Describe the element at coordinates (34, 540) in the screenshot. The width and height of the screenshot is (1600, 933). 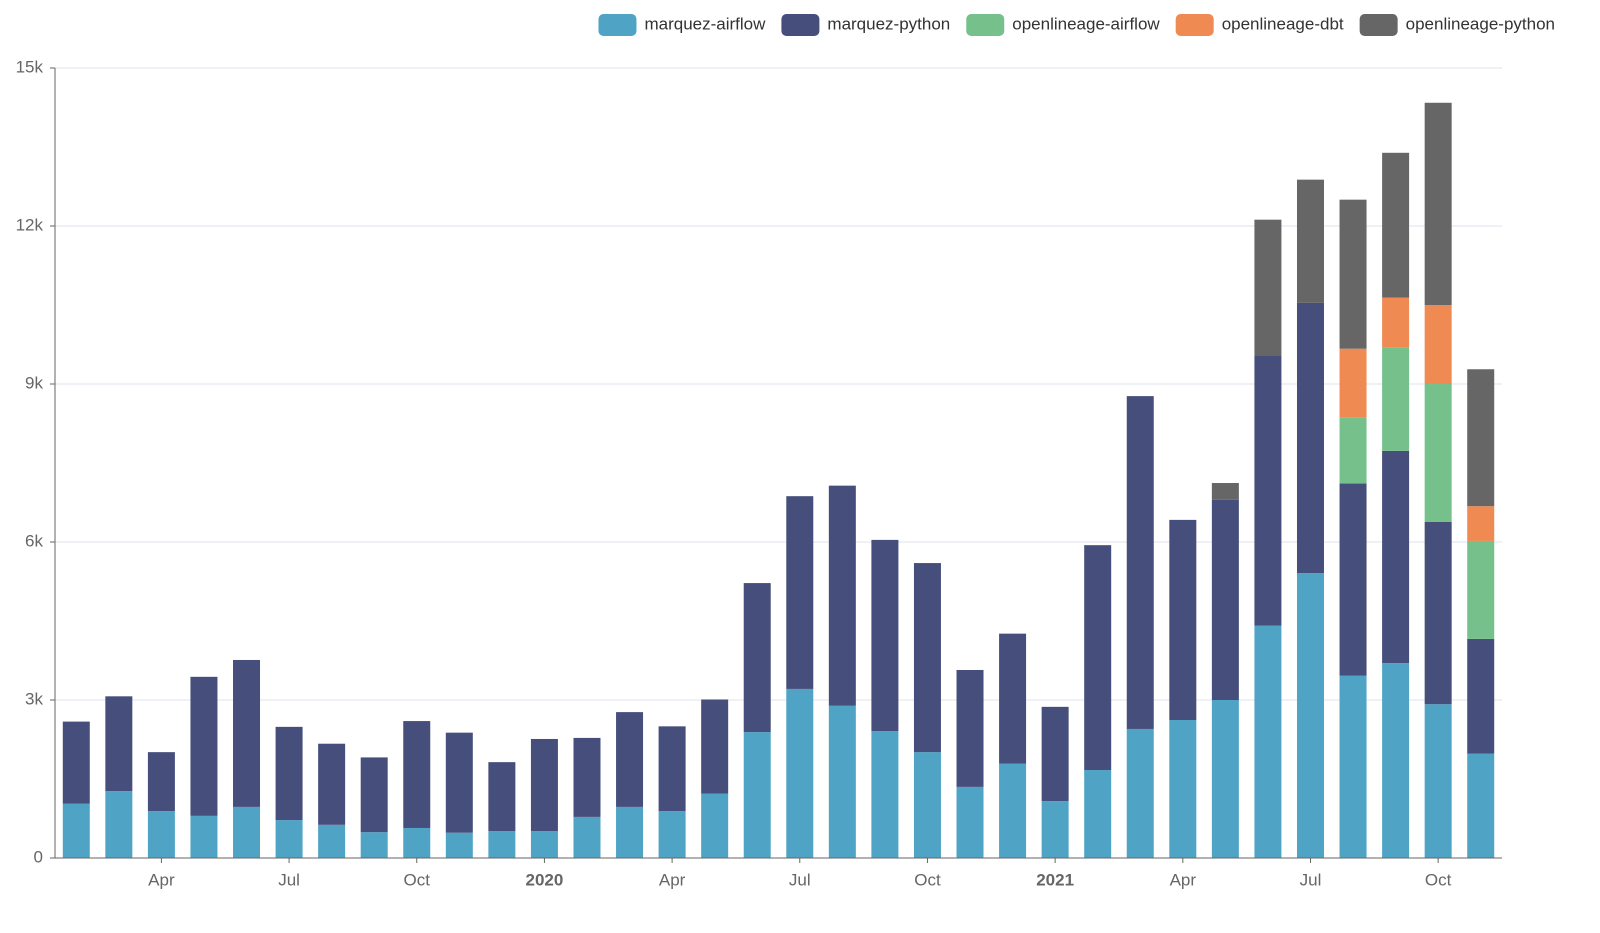
I see `y-tick-label: 6k` at that location.